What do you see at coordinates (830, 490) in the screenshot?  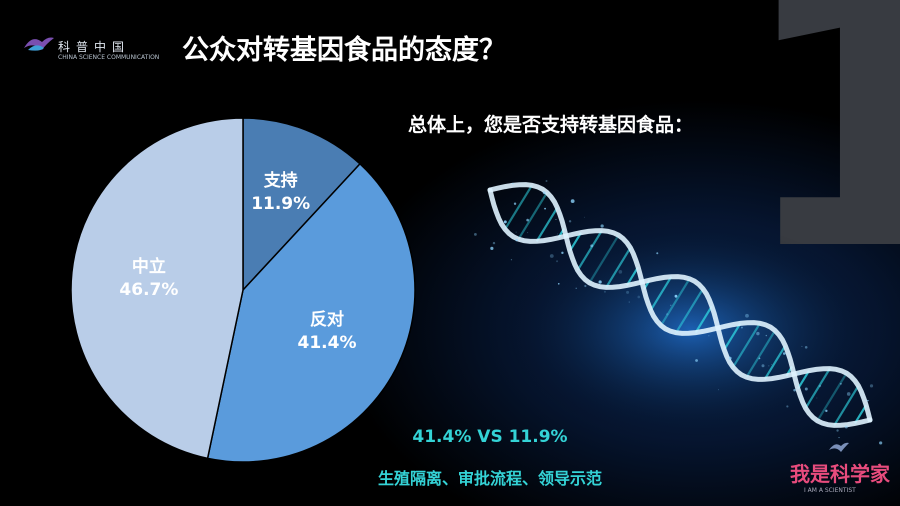 I see `corner-logo-subtext: I AM A SCIENTIST` at bounding box center [830, 490].